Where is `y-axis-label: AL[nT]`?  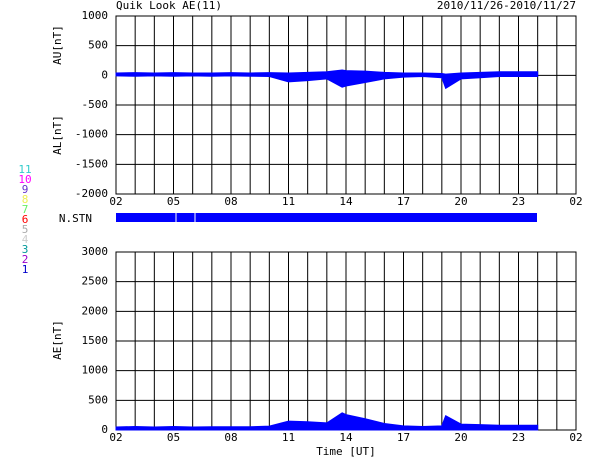 y-axis-label: AL[nT] is located at coordinates (57, 135).